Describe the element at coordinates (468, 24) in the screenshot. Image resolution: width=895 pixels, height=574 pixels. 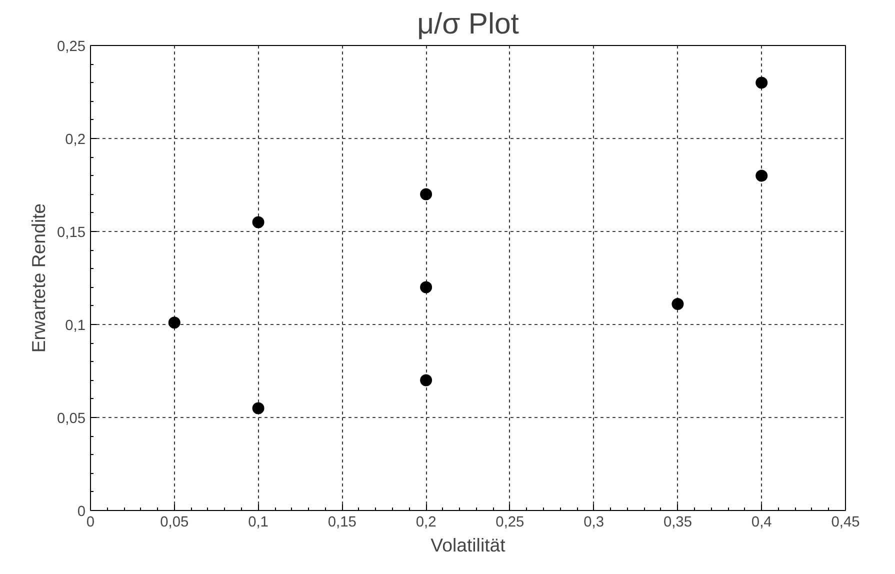
I see `chart-title: μ/σ Plot` at that location.